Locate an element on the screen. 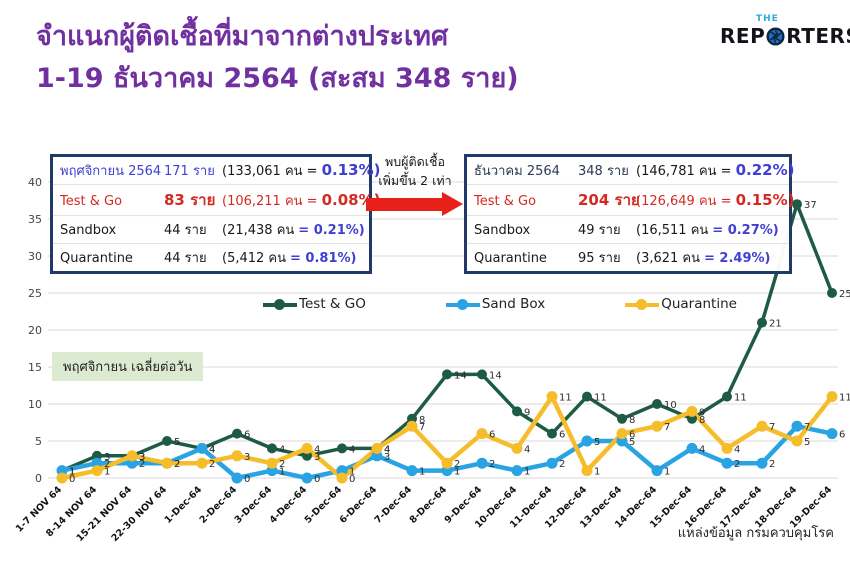 This screenshot has height=569, width=850. svg-text: 15 is located at coordinates (35, 367).